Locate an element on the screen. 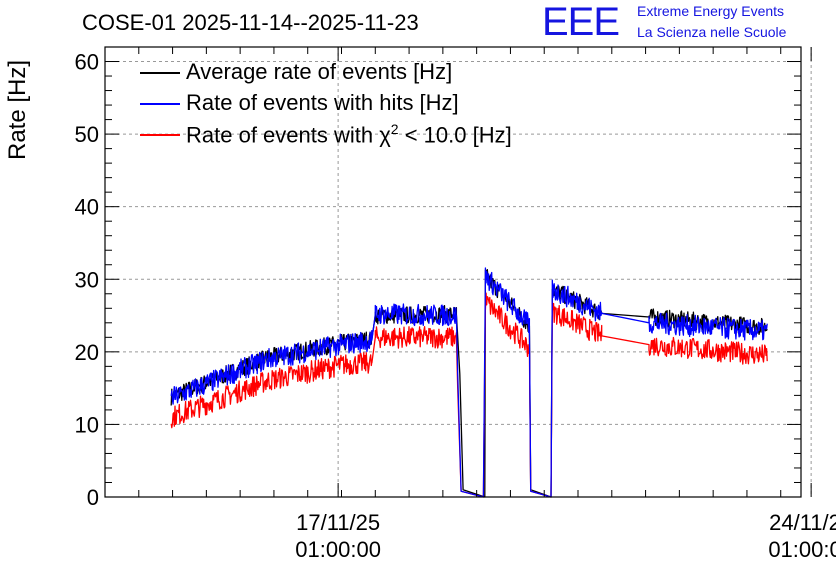 Image resolution: width=836 pixels, height=572 pixels. y-tick-label: 50 is located at coordinates (87, 134).